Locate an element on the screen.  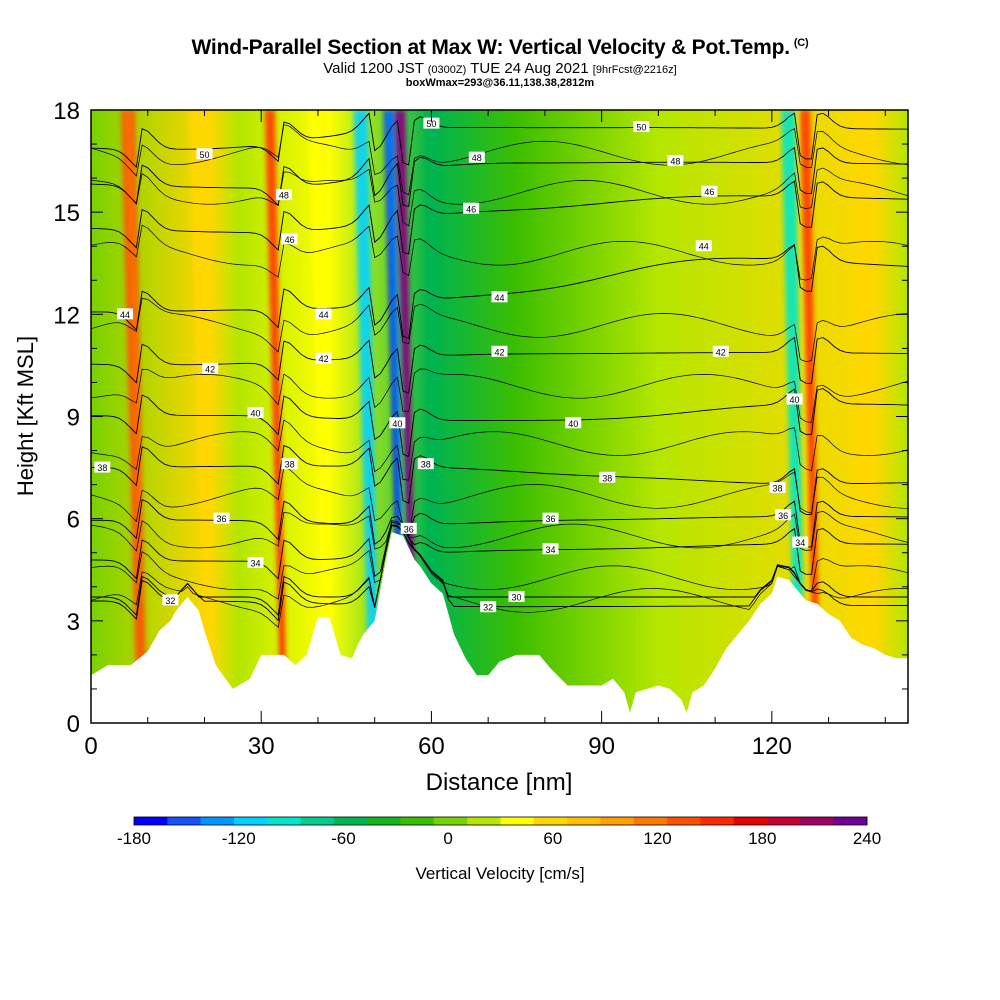
box-info: boxWmax=293@36.11,138.38,2812m is located at coordinates (500, 83).